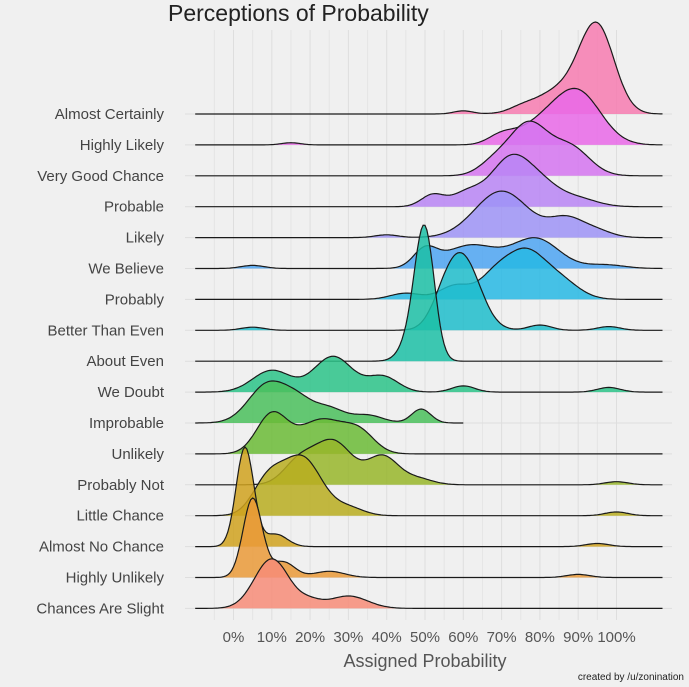 The height and width of the screenshot is (687, 689). Describe the element at coordinates (137, 454) in the screenshot. I see `category-label: Unlikely` at that location.